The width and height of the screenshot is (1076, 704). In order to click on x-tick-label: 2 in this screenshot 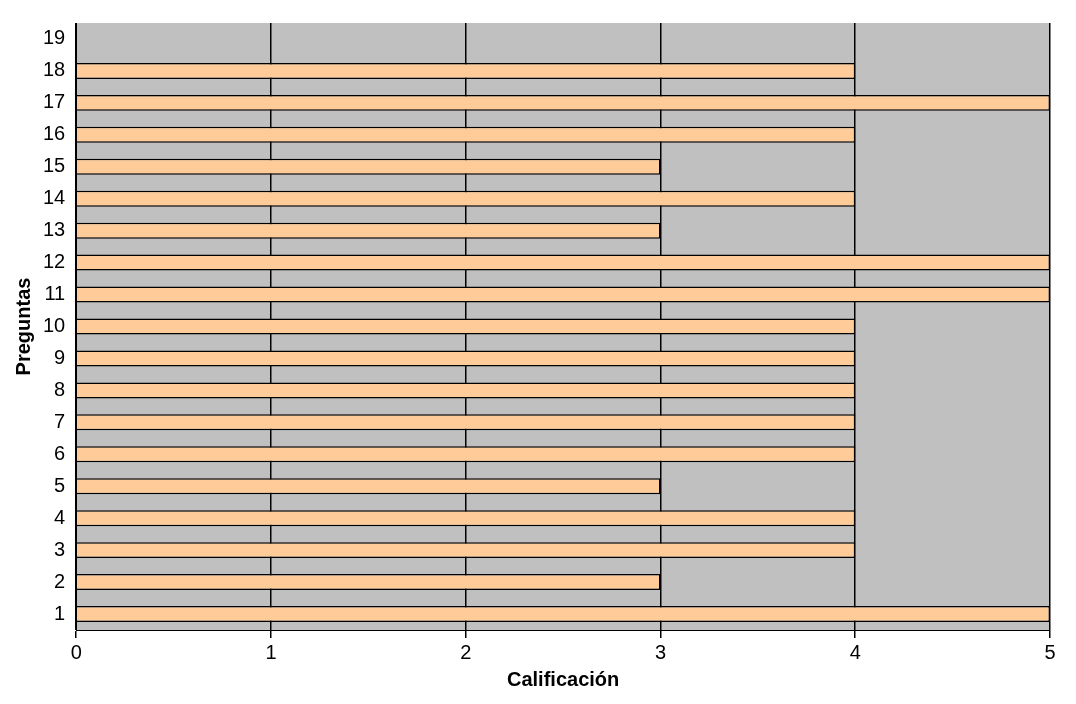, I will do `click(466, 651)`.